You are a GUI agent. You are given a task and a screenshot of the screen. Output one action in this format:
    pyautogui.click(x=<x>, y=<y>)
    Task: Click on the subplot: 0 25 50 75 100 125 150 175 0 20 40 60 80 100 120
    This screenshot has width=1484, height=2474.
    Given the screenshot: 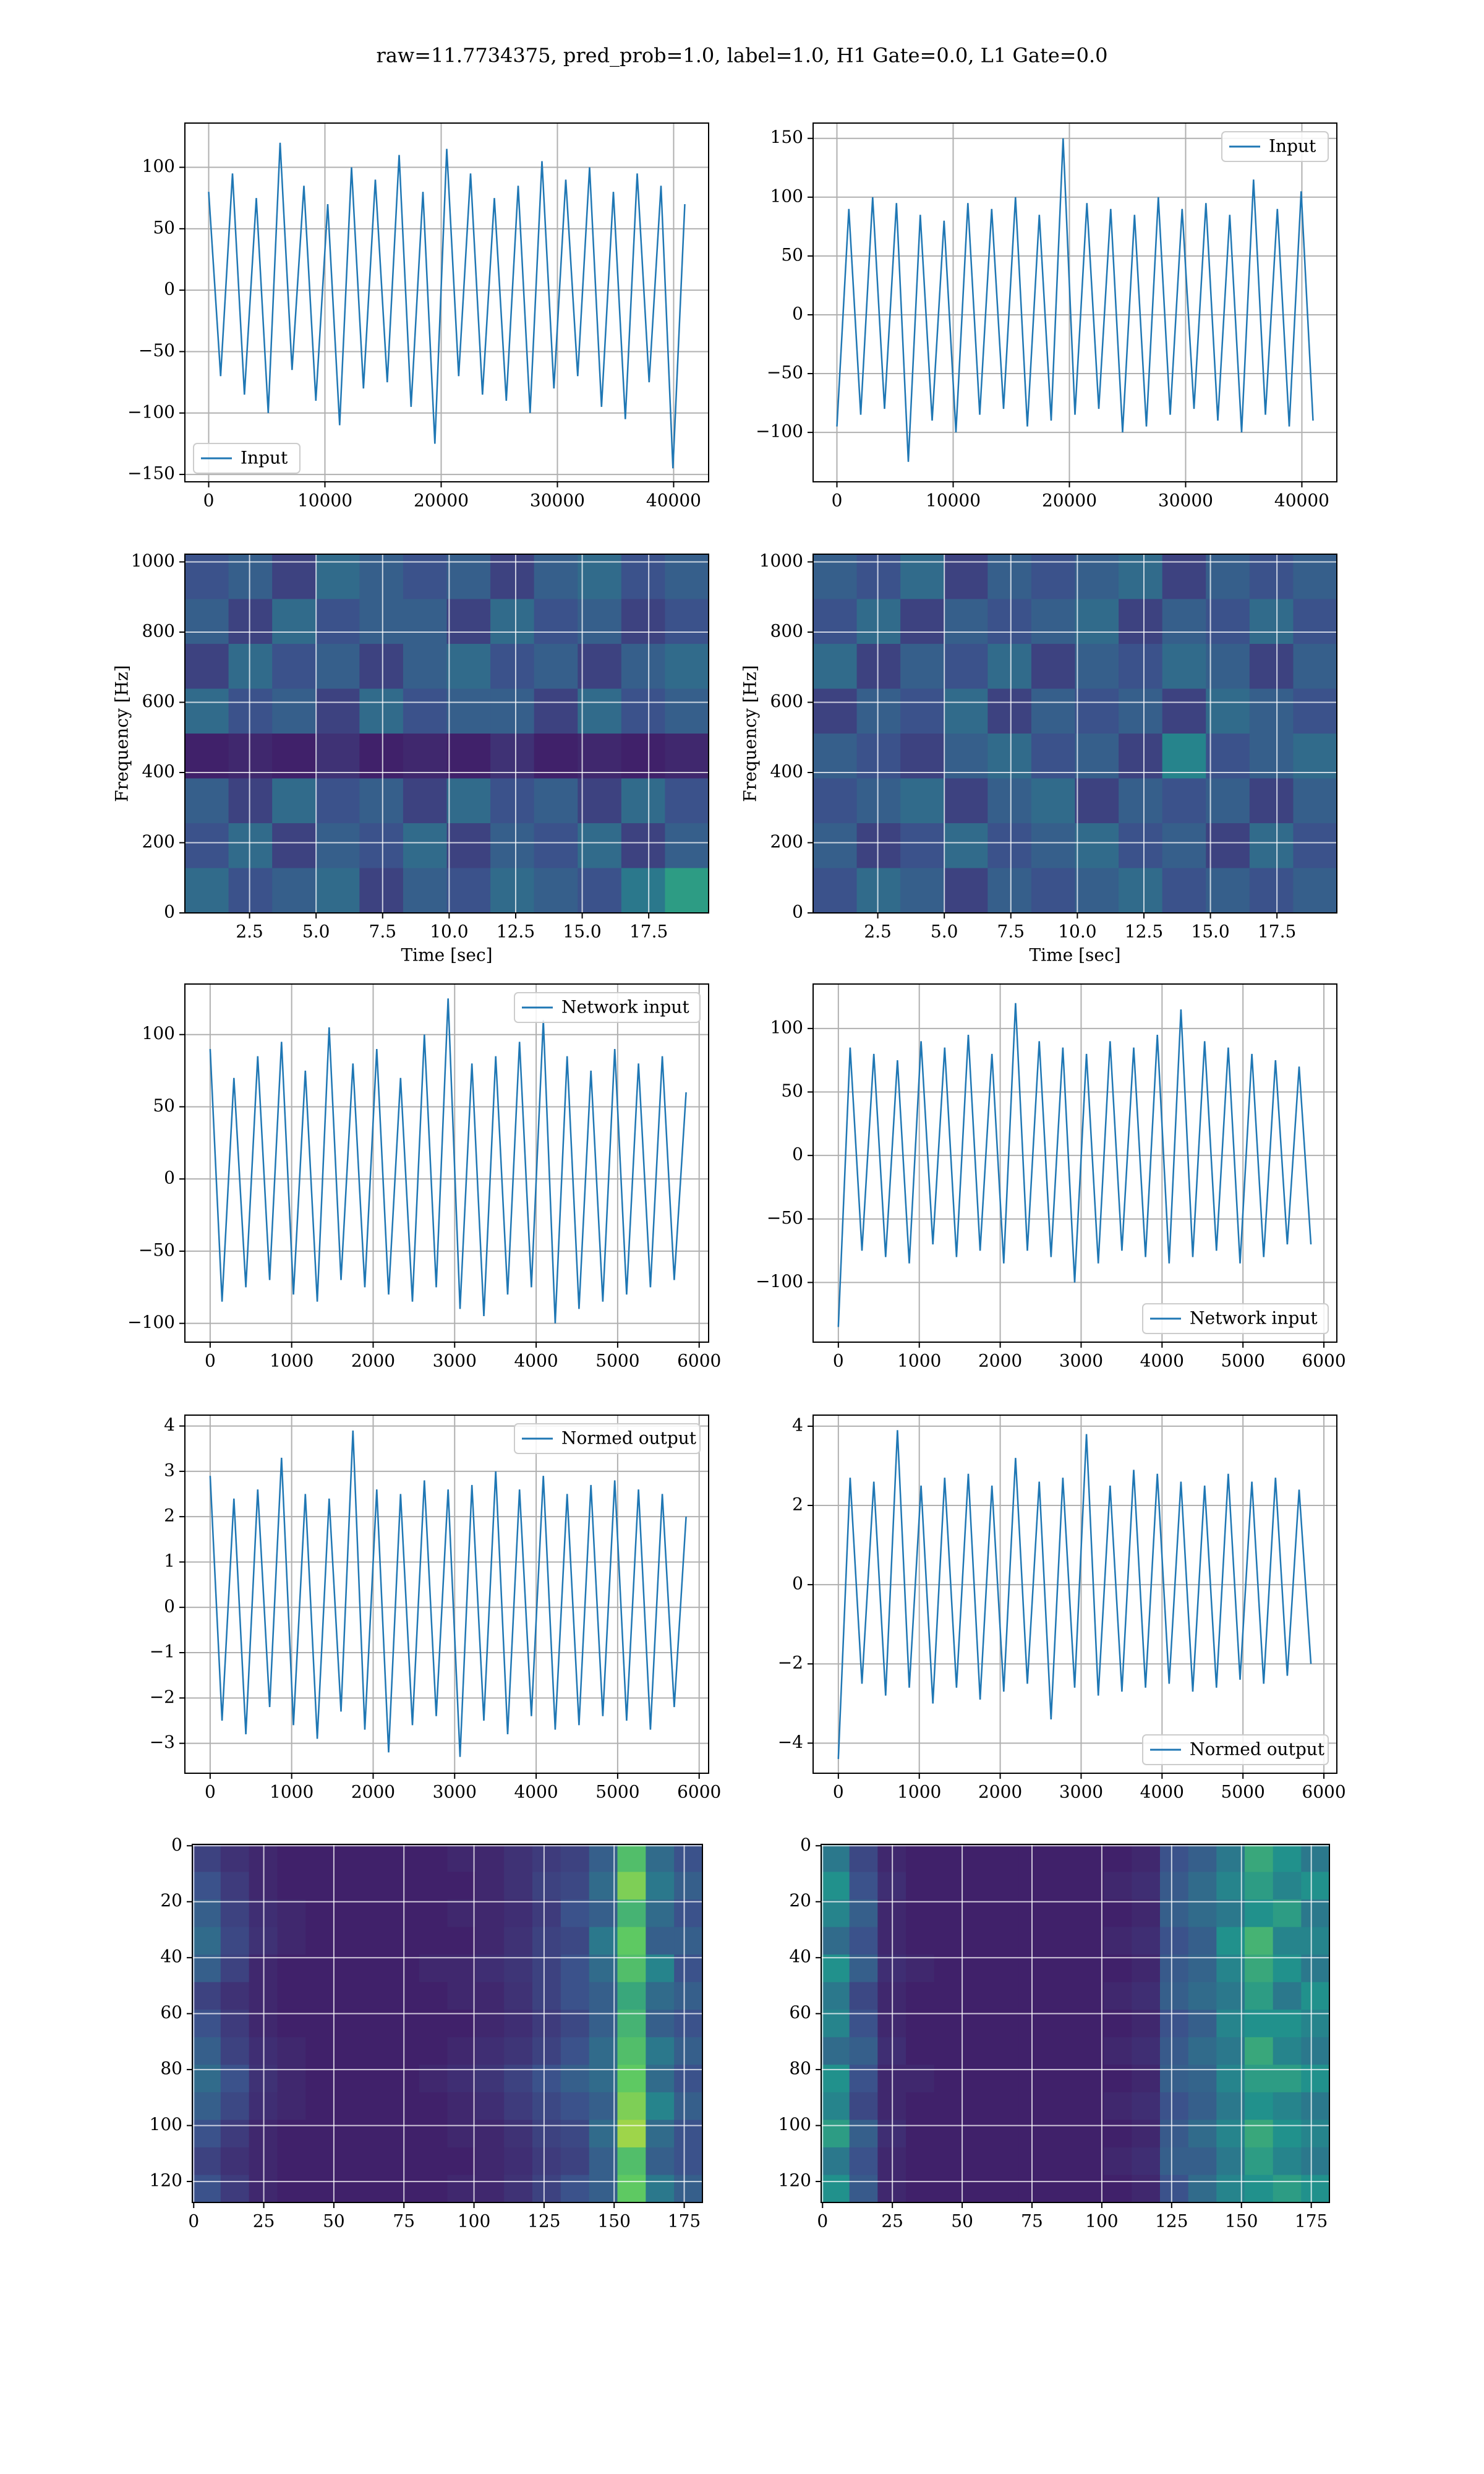 What is the action you would take?
    pyautogui.click(x=1054, y=2033)
    